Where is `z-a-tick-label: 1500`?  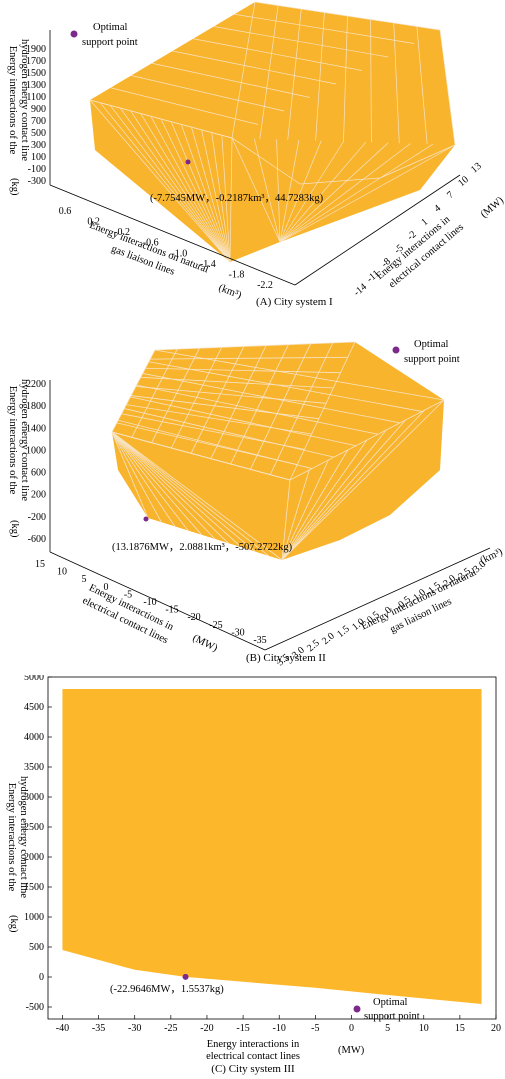 z-a-tick-label: 1500 is located at coordinates (36, 73).